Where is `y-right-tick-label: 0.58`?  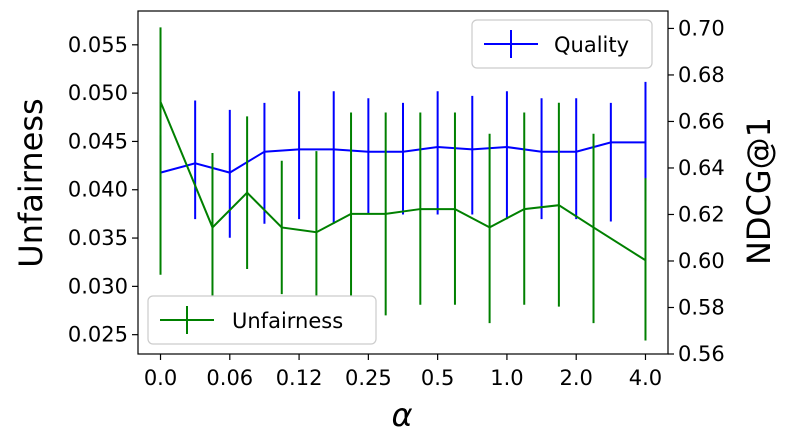 y-right-tick-label: 0.58 is located at coordinates (701, 307).